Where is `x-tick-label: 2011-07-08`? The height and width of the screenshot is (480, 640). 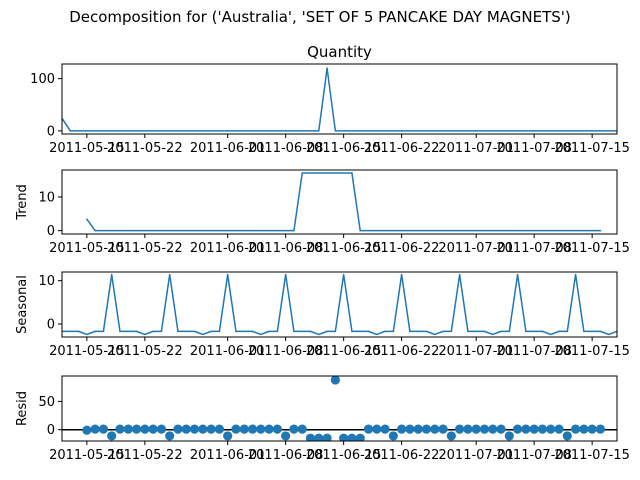
x-tick-label: 2011-07-08 is located at coordinates (534, 248).